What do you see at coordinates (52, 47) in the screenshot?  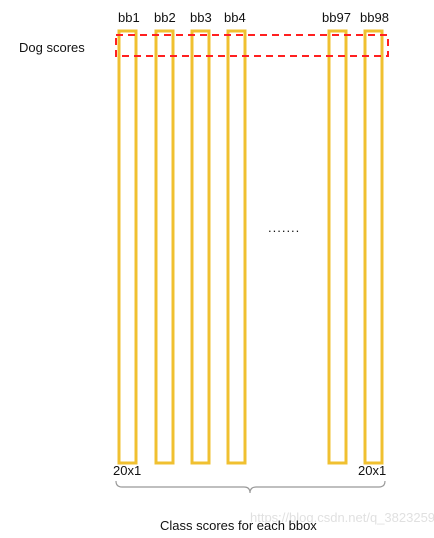 I see `row-label-dog-scores: Dog scores` at bounding box center [52, 47].